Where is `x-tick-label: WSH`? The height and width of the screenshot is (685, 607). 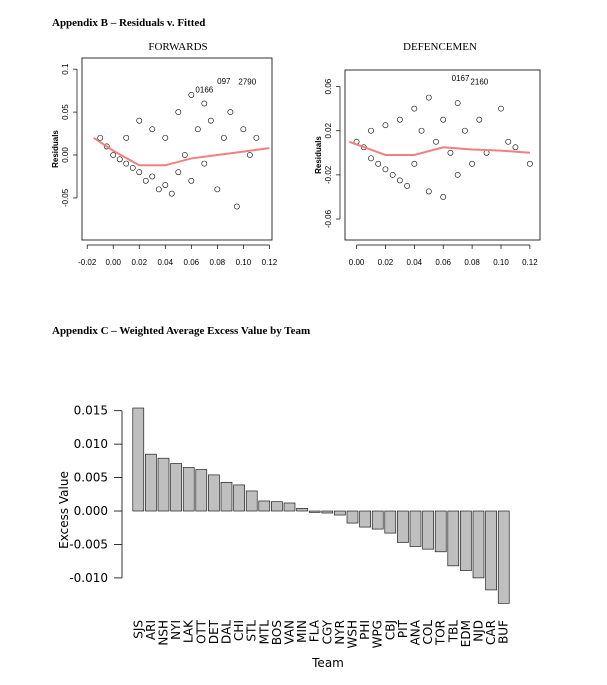
x-tick-label: WSH is located at coordinates (353, 634).